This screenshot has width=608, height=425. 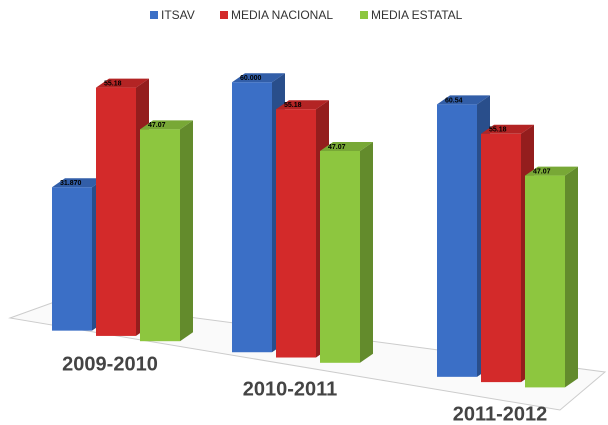 I want to click on category-label: 2009-2010, so click(x=110, y=364).